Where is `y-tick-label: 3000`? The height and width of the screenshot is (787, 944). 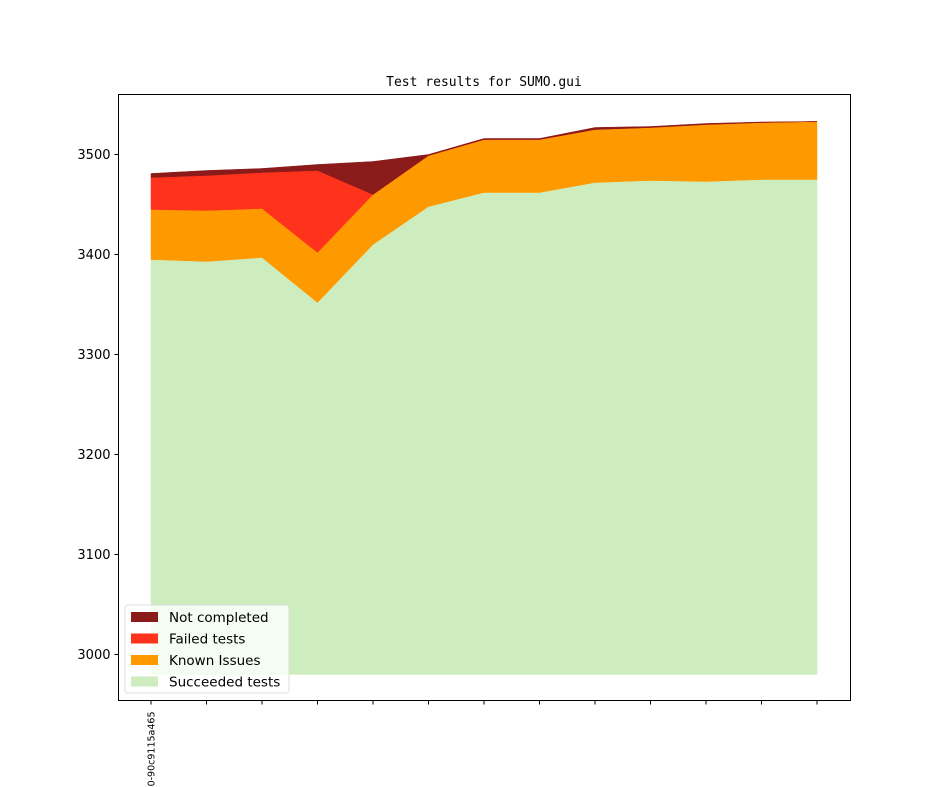 y-tick-label: 3000 is located at coordinates (93, 655).